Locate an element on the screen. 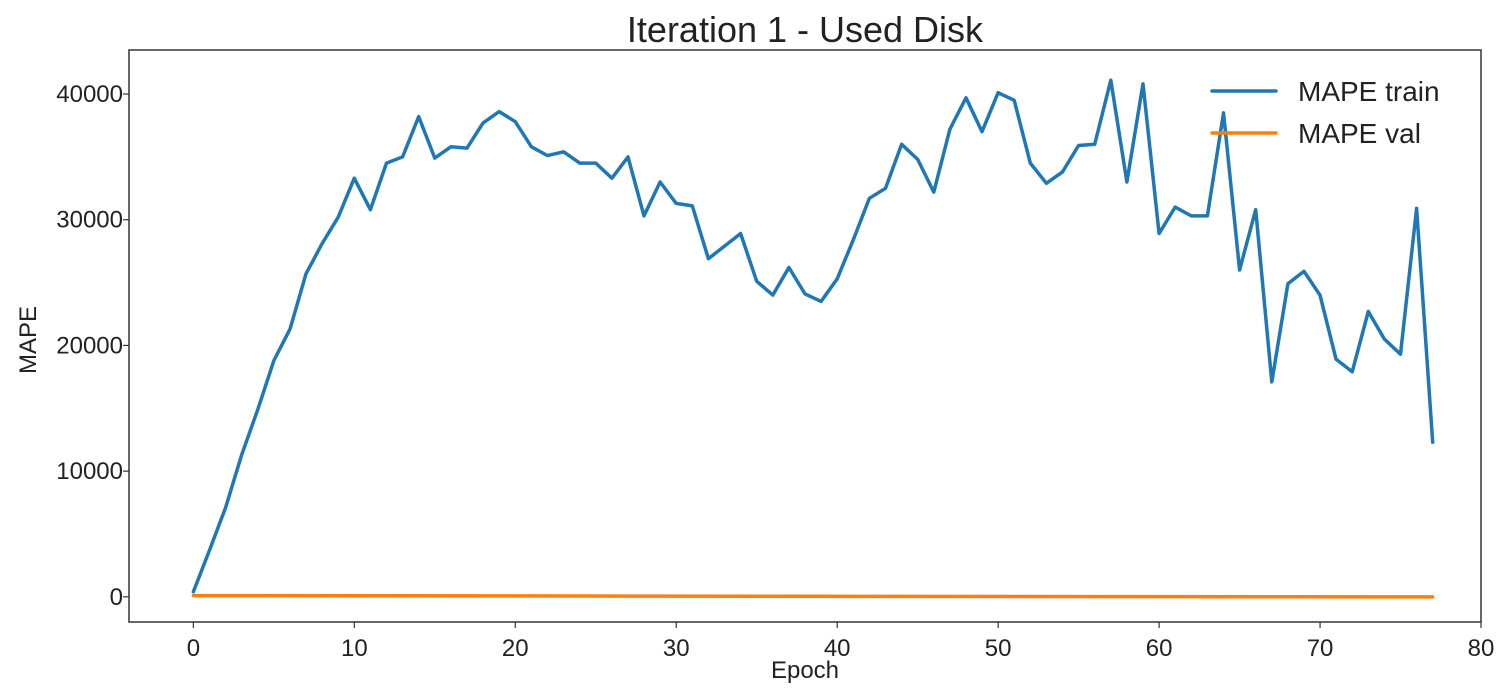 The image size is (1500, 700). legend-label: MAPE train is located at coordinates (1369, 91).